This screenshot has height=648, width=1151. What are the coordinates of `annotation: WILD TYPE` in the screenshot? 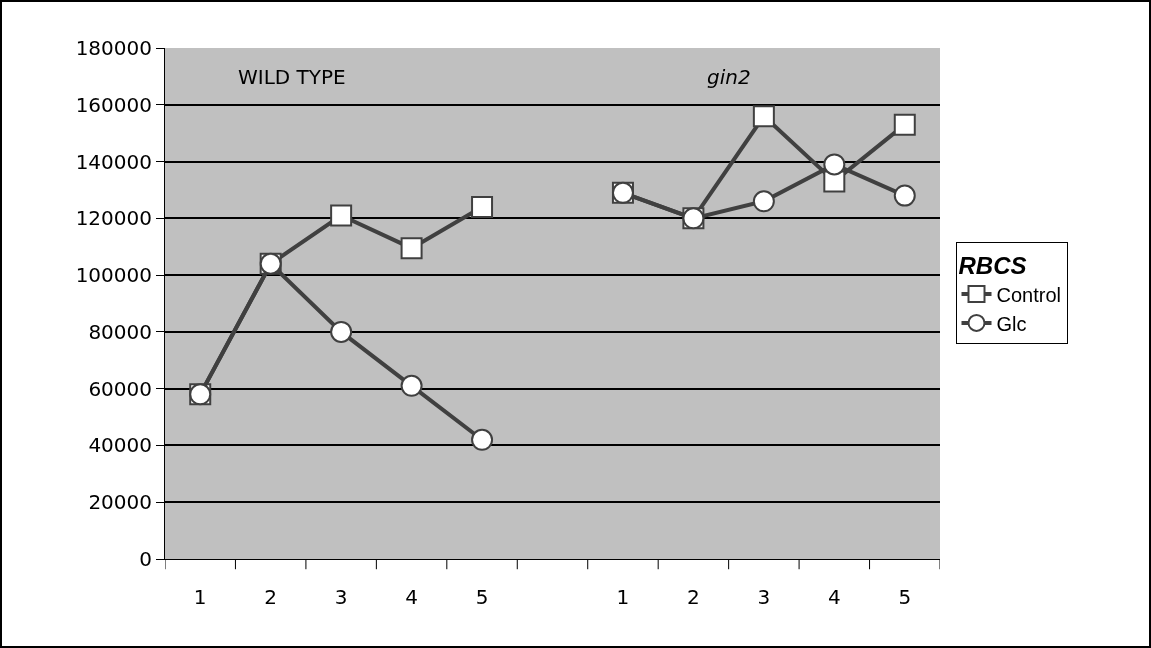 It's located at (292, 77).